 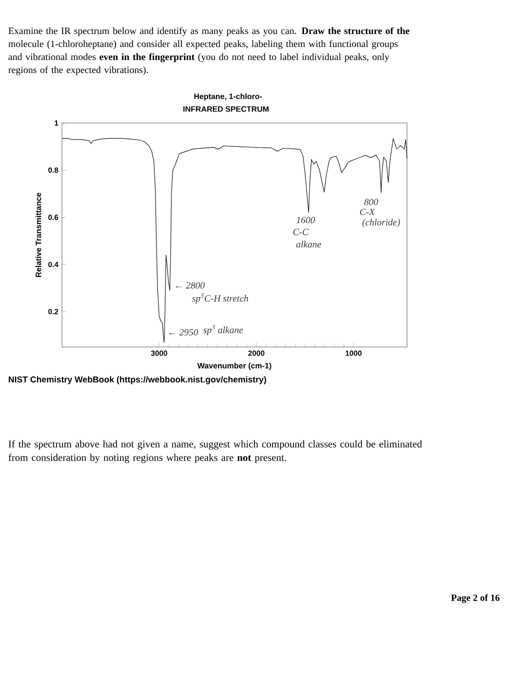 I want to click on annotation: ← 2800, so click(x=190, y=285).